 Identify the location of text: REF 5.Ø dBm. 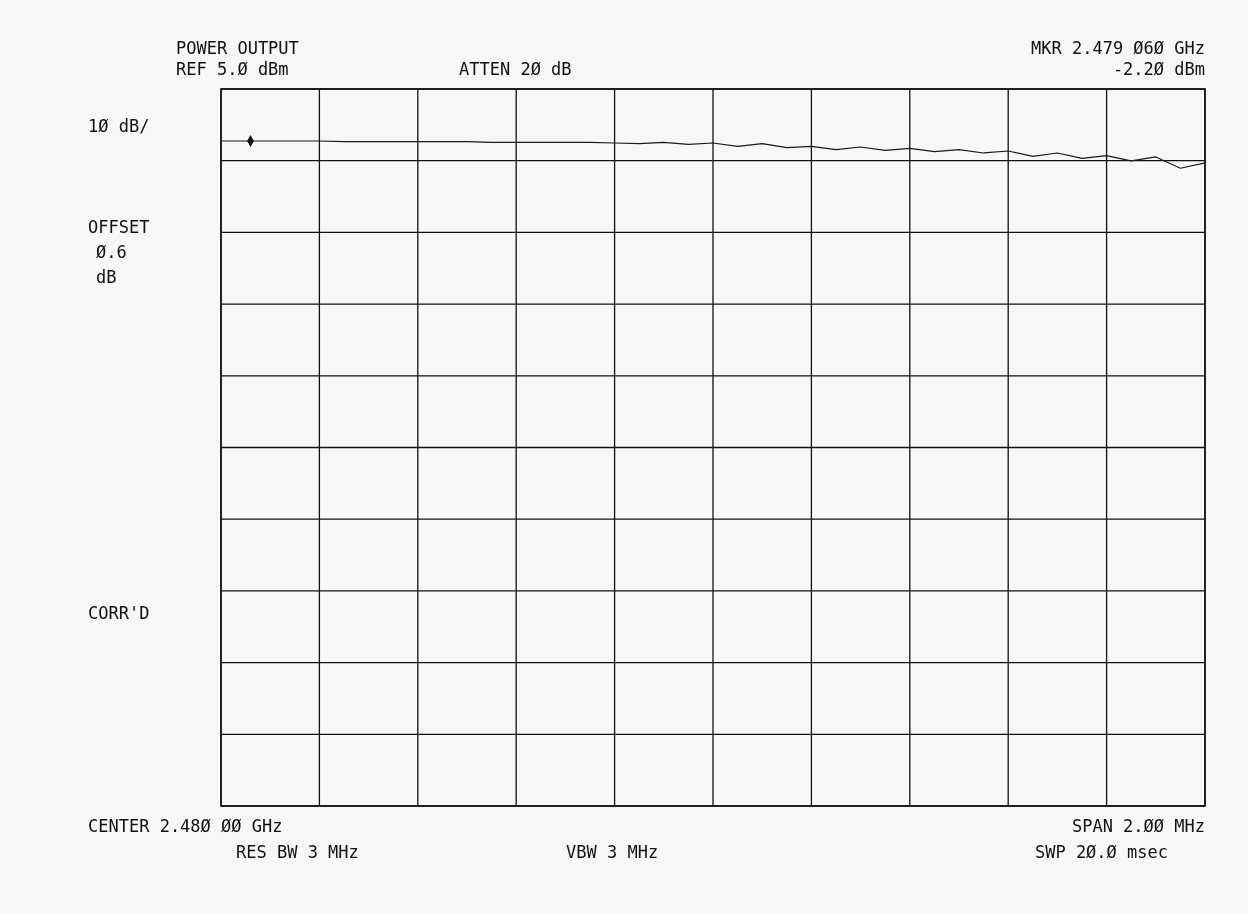
(232, 69).